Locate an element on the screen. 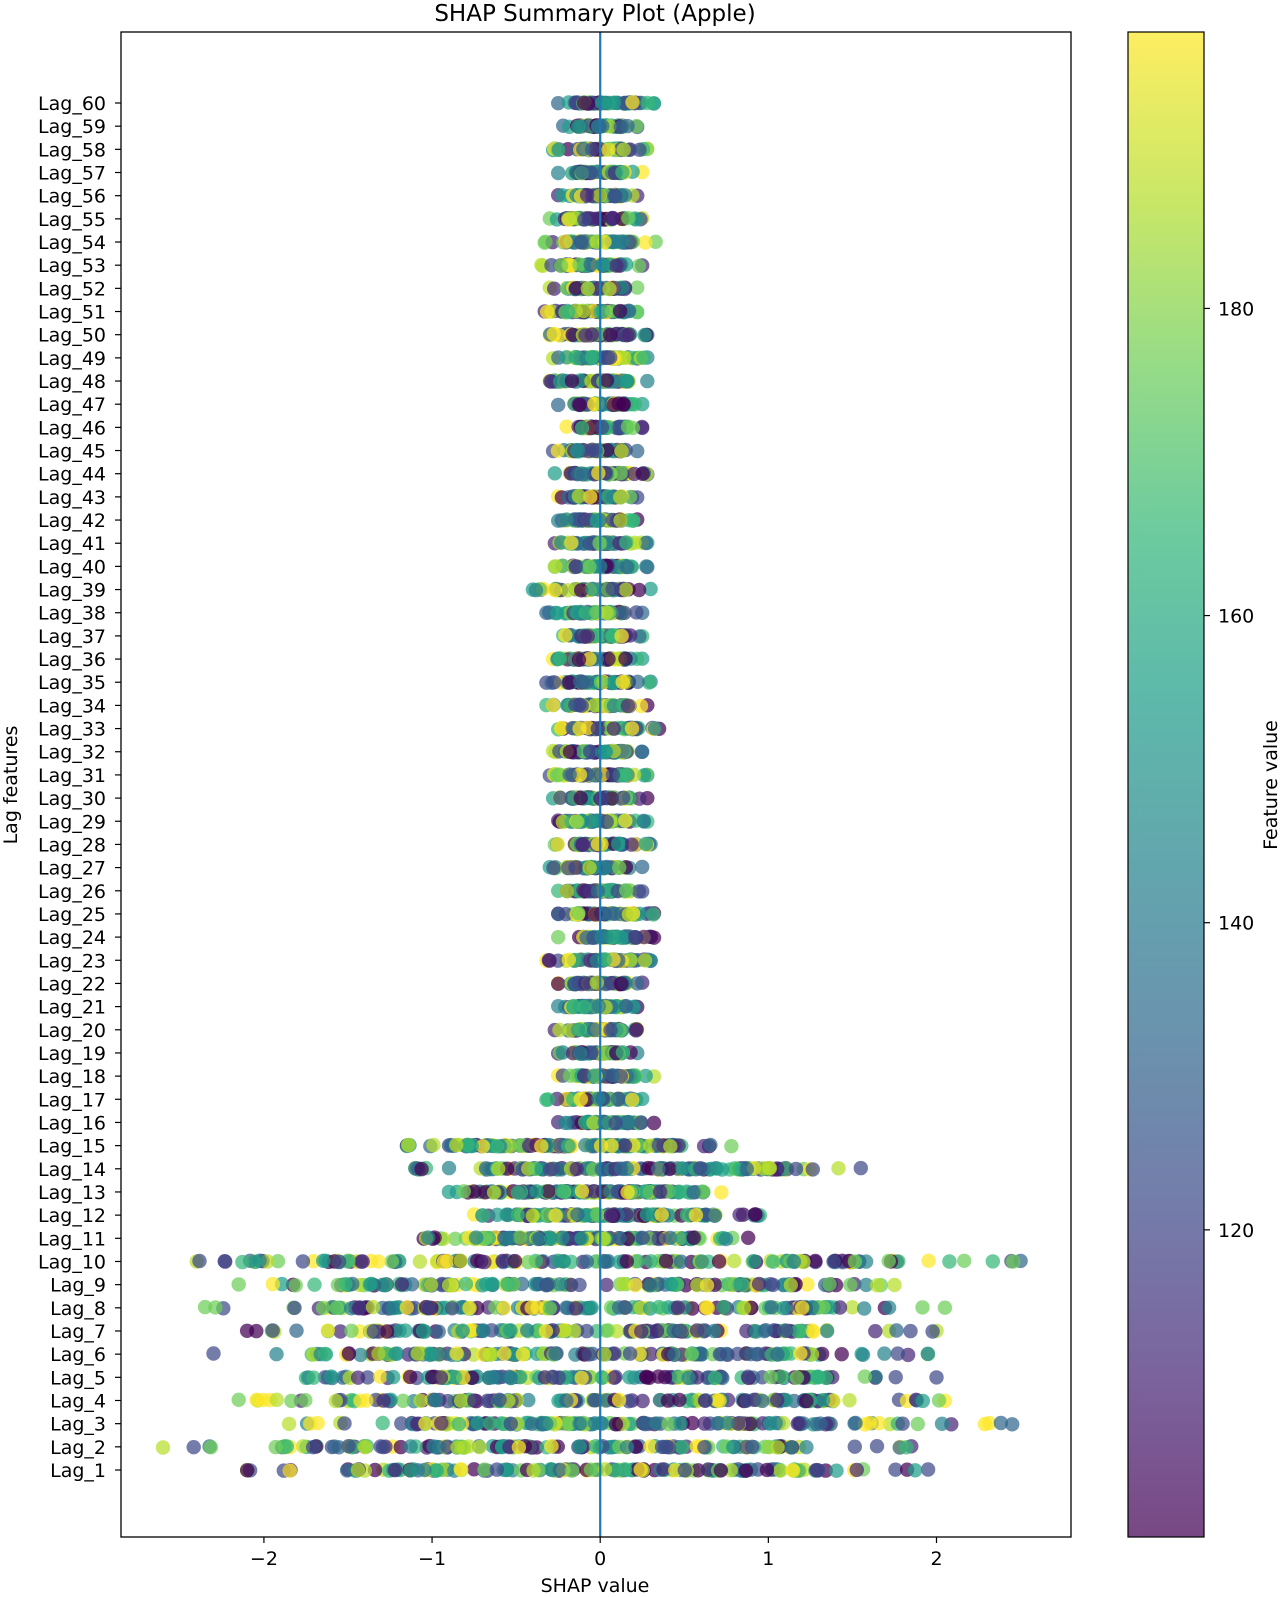  x-tick-label: 2 is located at coordinates (936, 1559).